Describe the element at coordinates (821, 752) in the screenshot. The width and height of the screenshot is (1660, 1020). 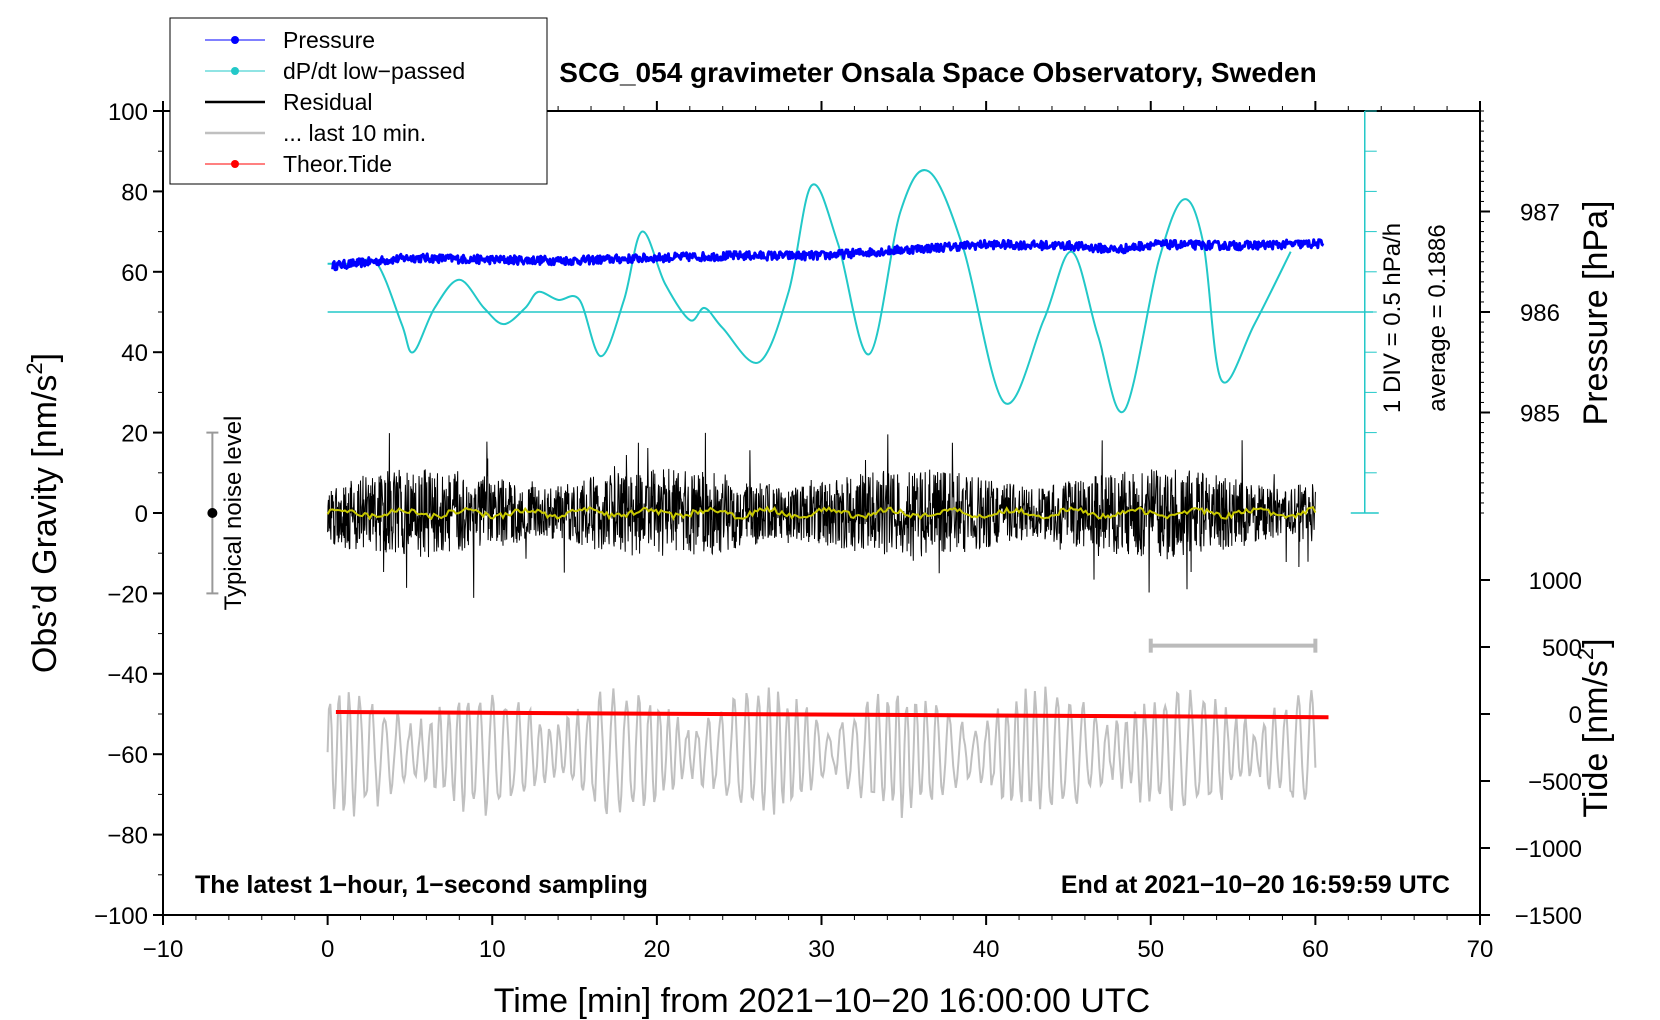
I see `last-10min-line` at that location.